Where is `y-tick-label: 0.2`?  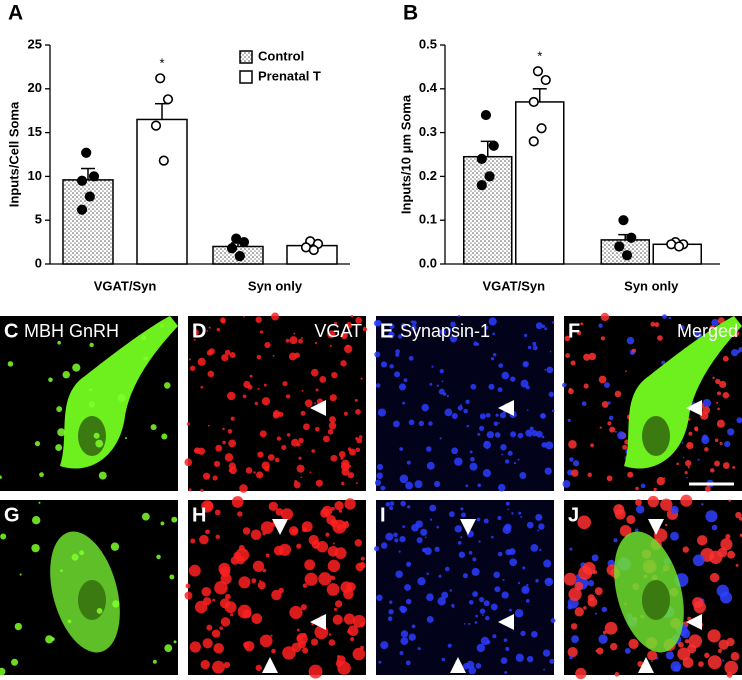 y-tick-label: 0.2 is located at coordinates (428, 175).